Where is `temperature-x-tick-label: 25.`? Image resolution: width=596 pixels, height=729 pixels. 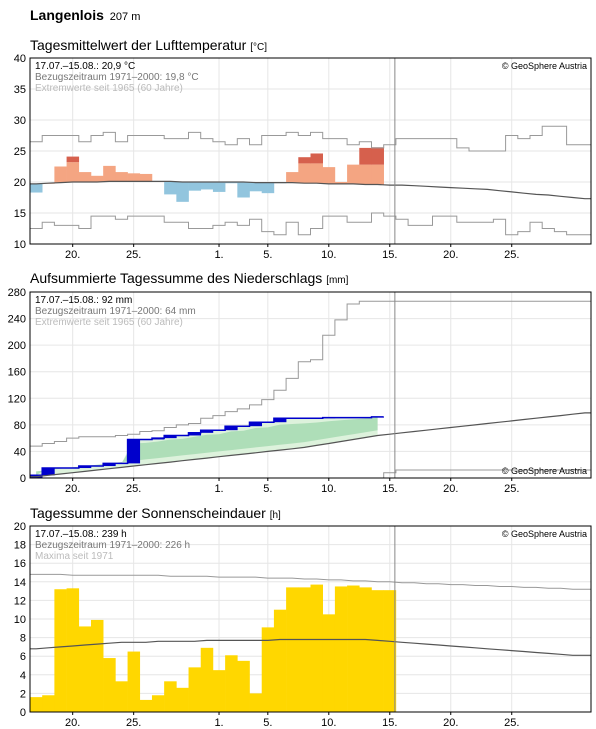 temperature-x-tick-label: 25. is located at coordinates (133, 255).